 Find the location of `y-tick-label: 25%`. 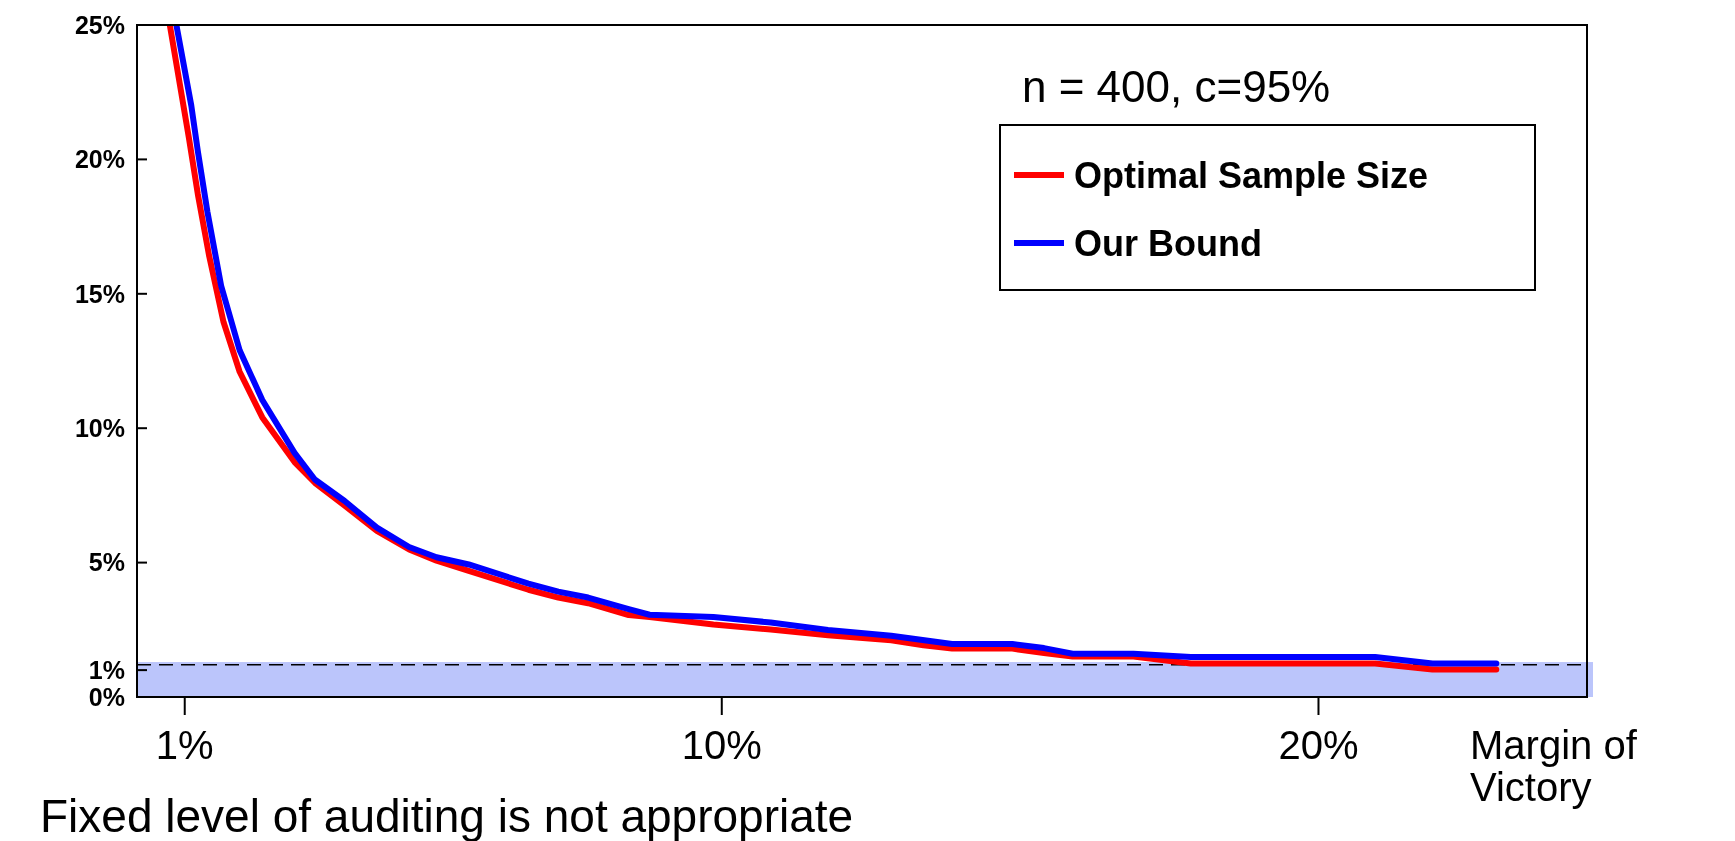

y-tick-label: 25% is located at coordinates (99, 24).